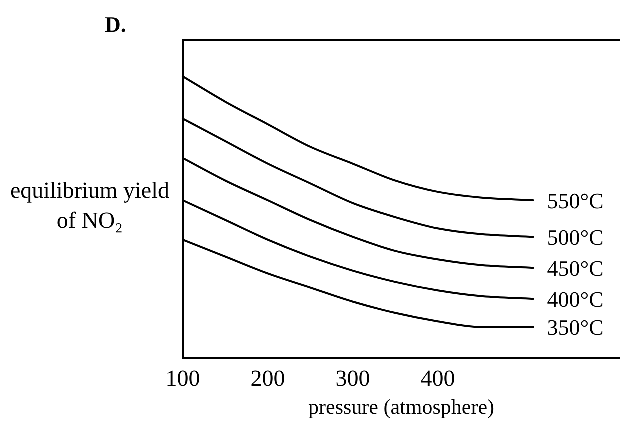 This screenshot has height=425, width=622. I want to click on x-tick-label: 400, so click(438, 379).